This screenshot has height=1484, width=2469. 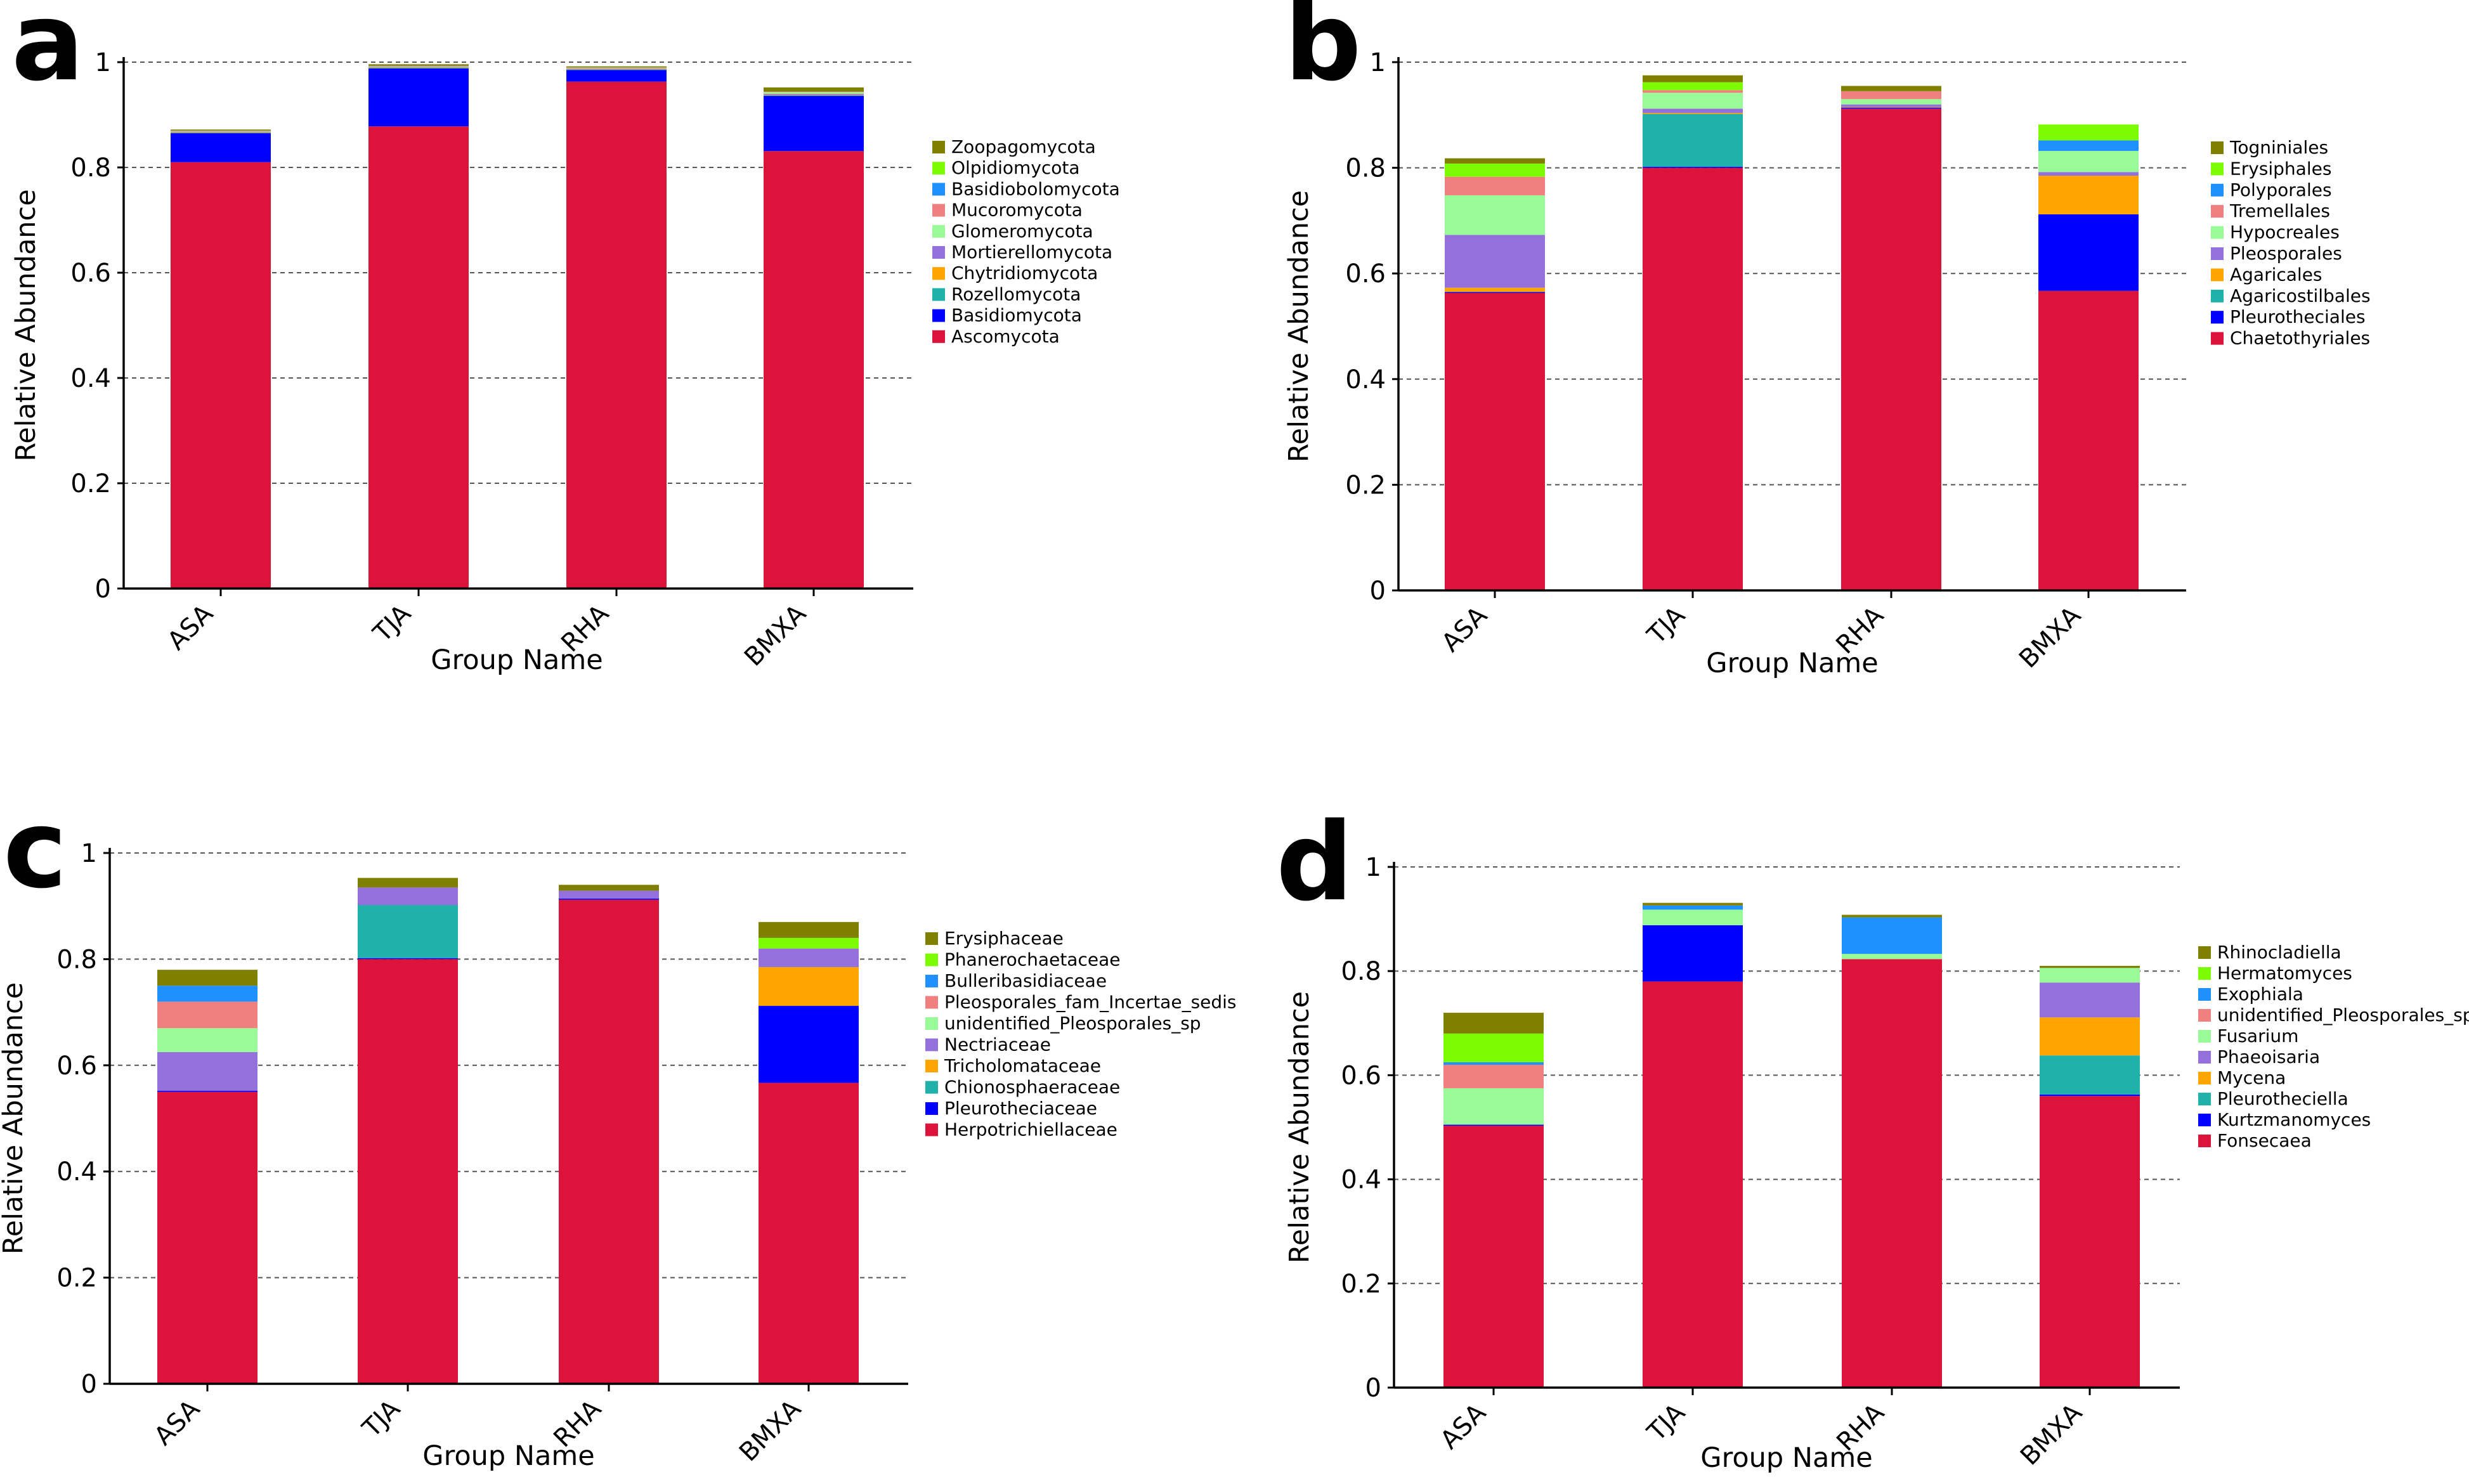 What do you see at coordinates (2268, 1056) in the screenshot?
I see `legend-label: Phaeoisaria` at bounding box center [2268, 1056].